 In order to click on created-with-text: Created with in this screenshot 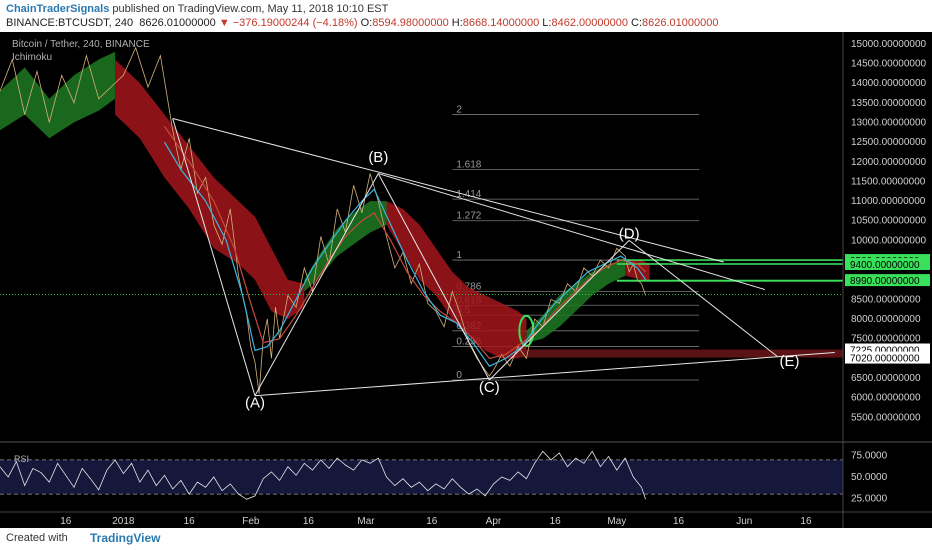, I will do `click(37, 538)`.